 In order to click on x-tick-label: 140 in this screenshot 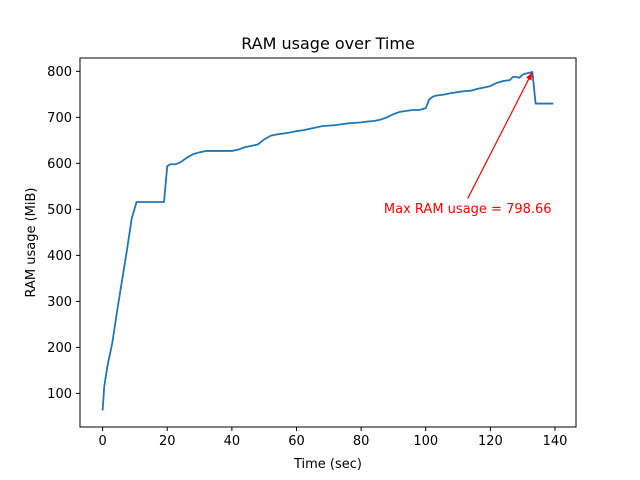, I will do `click(555, 441)`.